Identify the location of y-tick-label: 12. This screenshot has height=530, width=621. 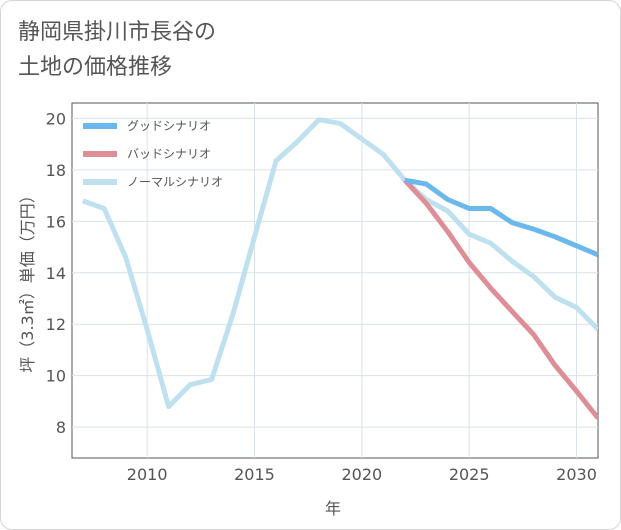
(56, 324).